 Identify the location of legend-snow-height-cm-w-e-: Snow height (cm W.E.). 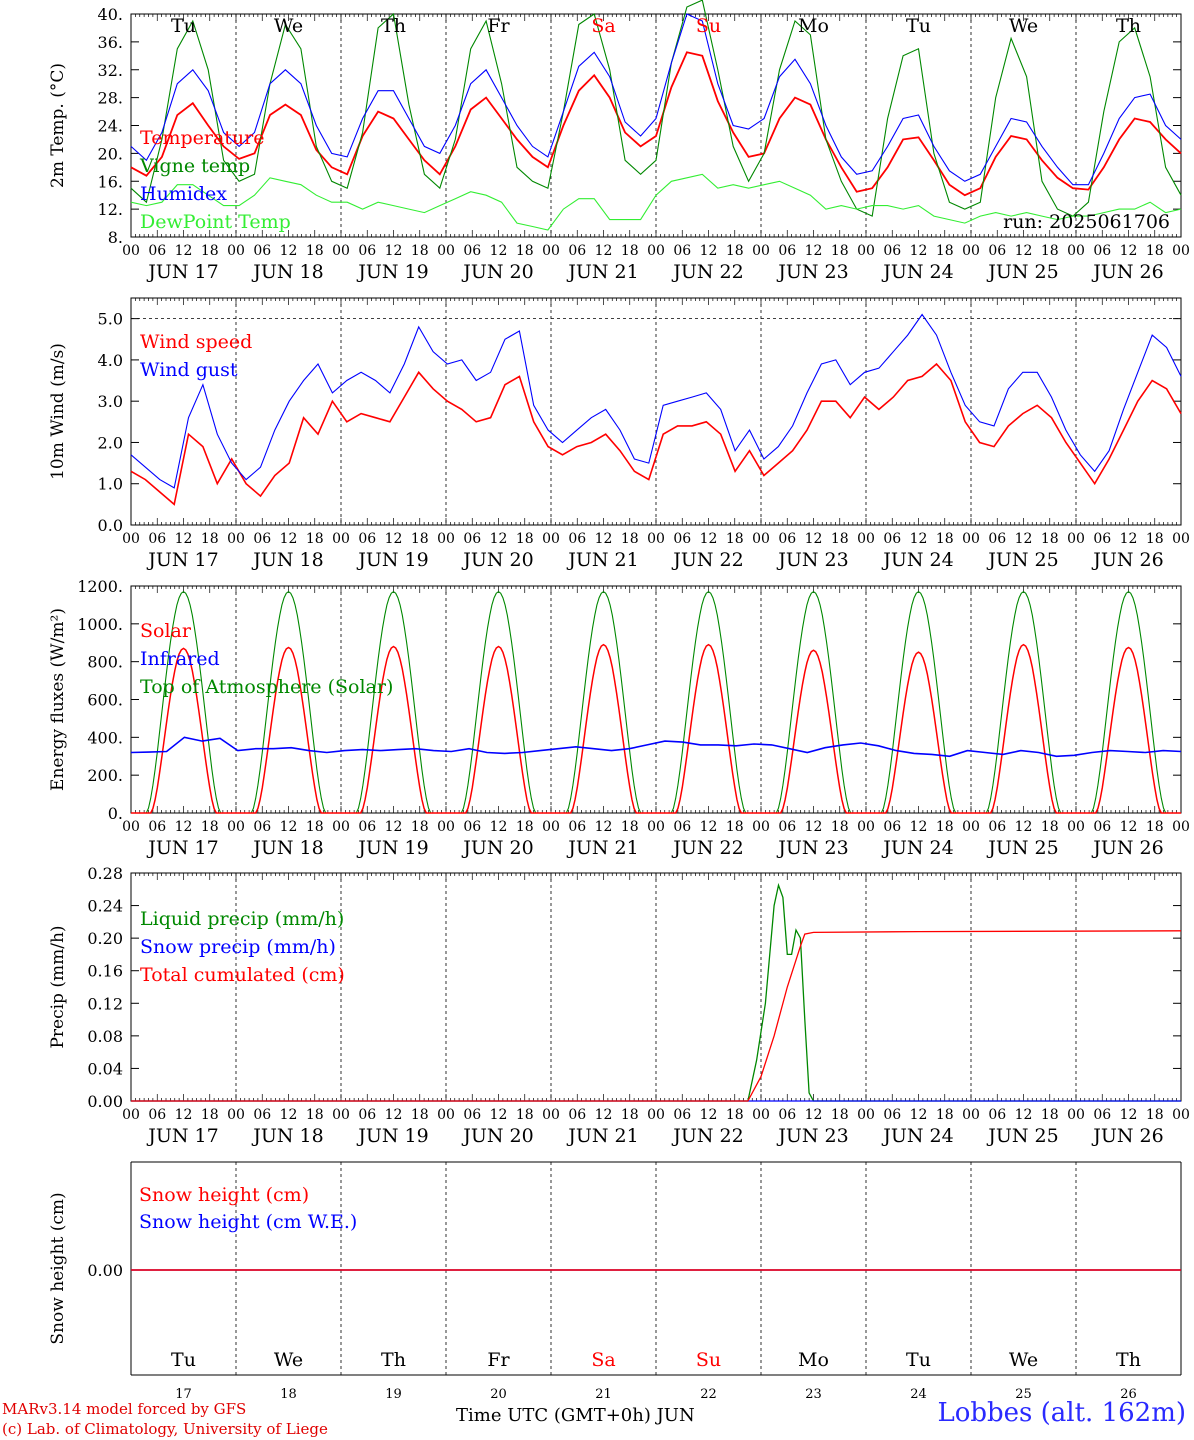
(248, 1222).